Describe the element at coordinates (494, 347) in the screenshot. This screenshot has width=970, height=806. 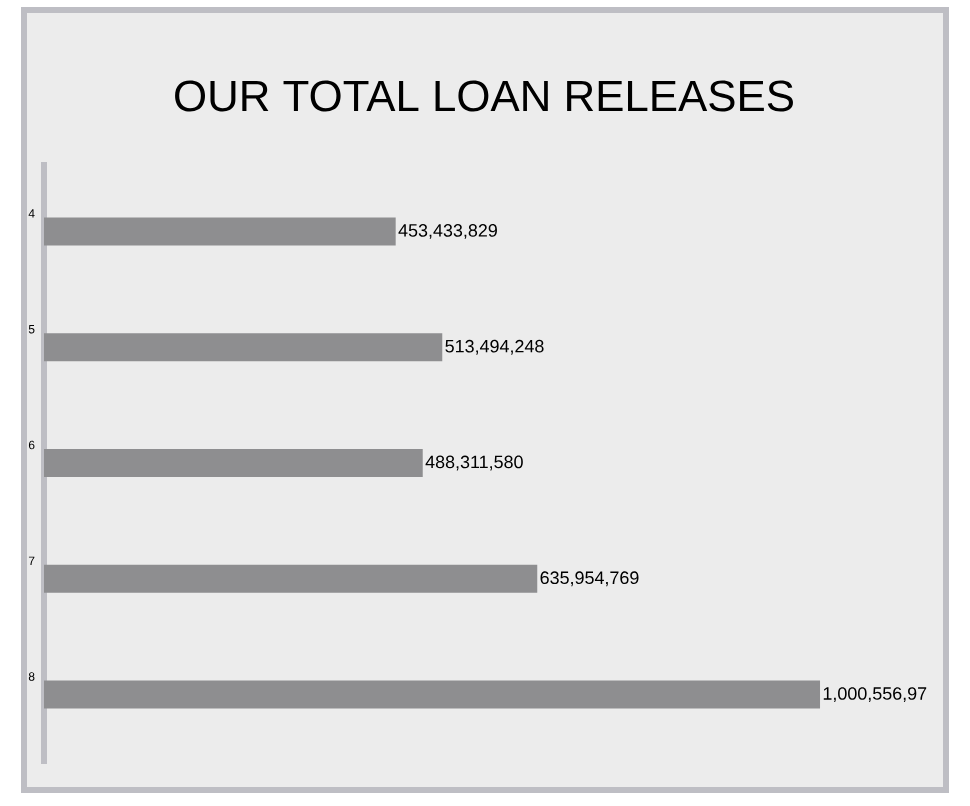
I see `data-label: 513,494,248` at that location.